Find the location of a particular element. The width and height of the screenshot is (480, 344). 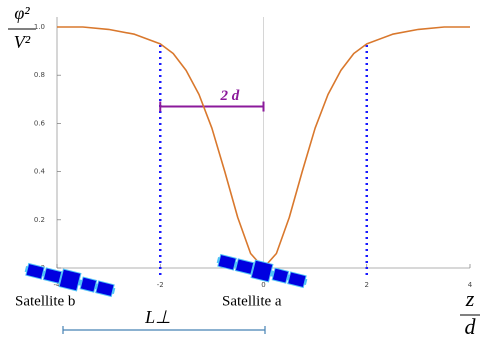

satellite-b-icon is located at coordinates (70, 280).